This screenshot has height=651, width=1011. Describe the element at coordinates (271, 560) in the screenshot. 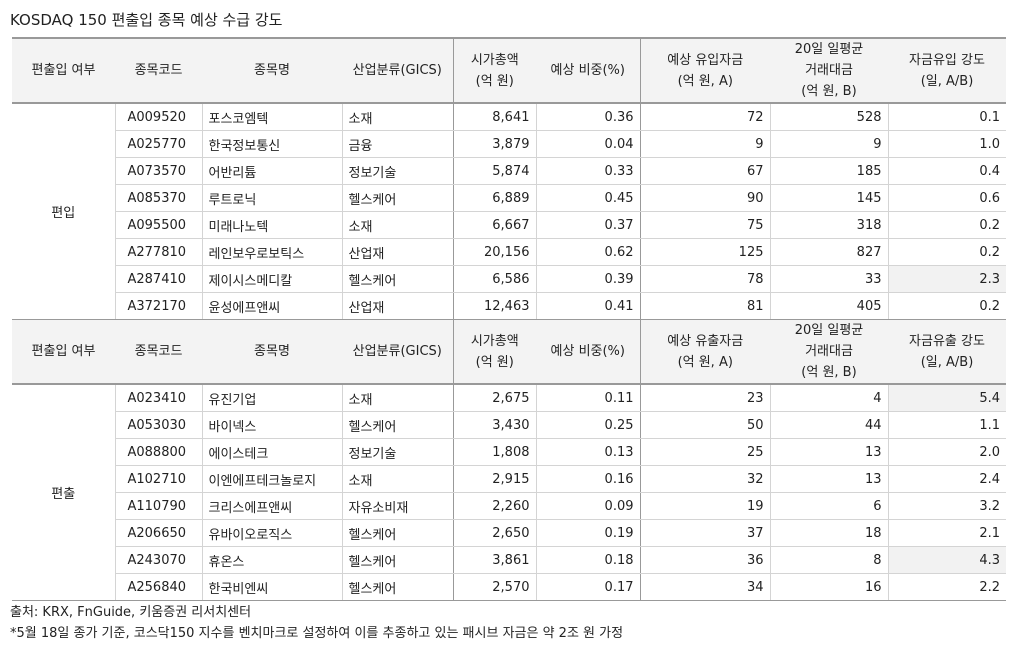

I see `table-cell: 휴온스` at that location.